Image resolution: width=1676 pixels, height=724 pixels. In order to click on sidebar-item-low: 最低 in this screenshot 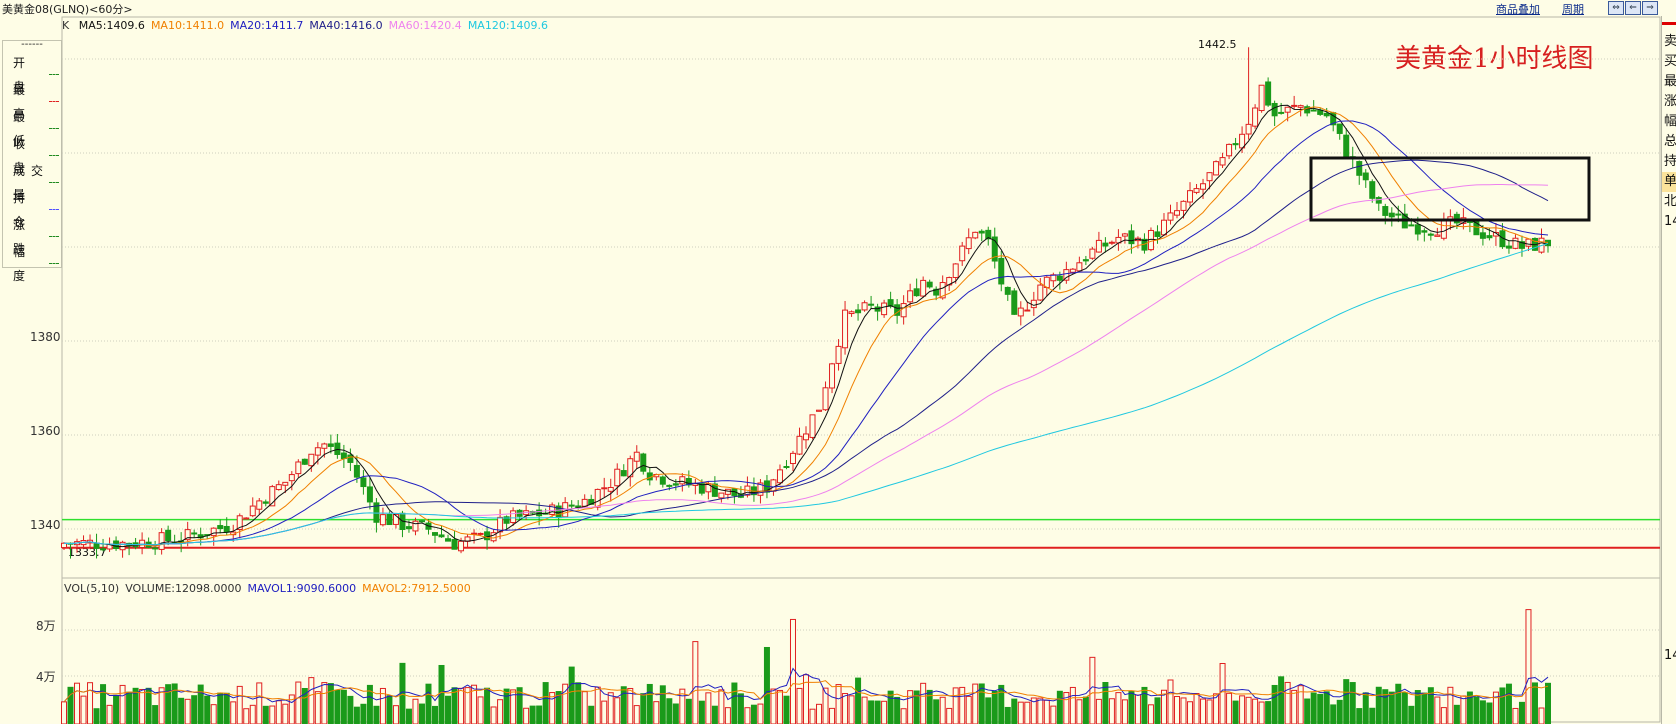, I will do `click(32, 126)`.